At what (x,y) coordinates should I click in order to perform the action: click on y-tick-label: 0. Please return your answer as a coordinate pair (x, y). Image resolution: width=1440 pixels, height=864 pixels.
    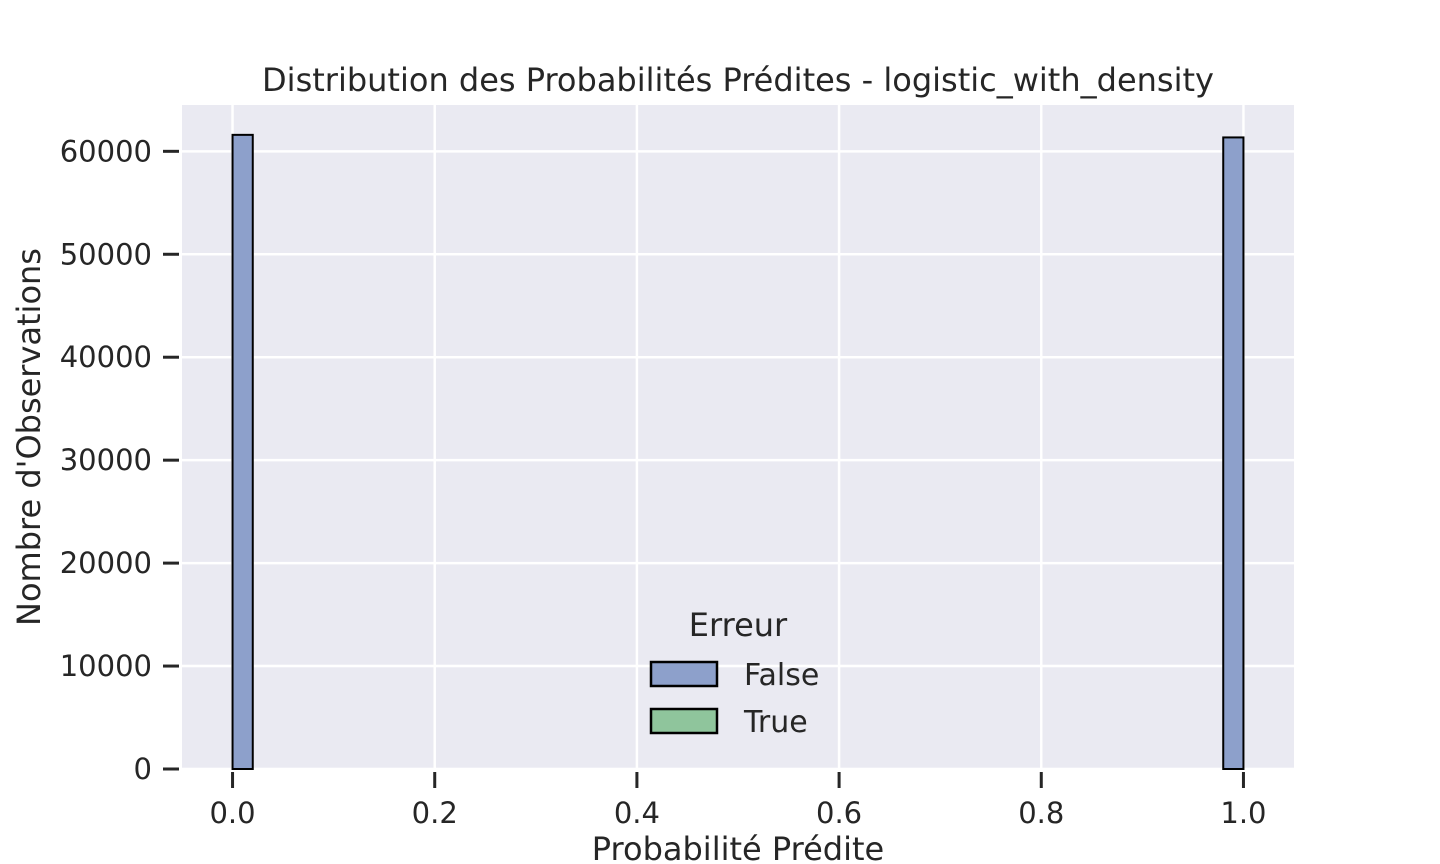
    Looking at the image, I should click on (143, 769).